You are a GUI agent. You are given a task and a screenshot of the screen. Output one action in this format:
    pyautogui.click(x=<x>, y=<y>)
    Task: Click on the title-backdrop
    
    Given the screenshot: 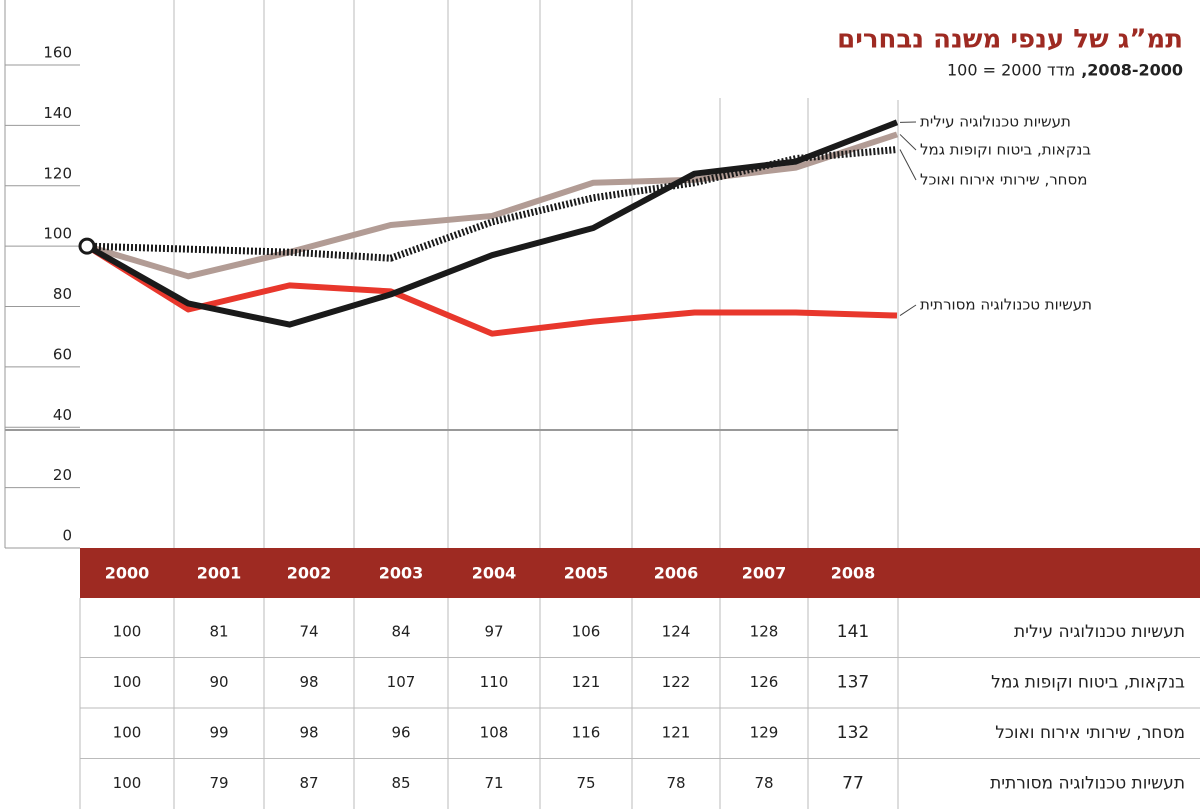 What is the action you would take?
    pyautogui.click(x=952, y=49)
    